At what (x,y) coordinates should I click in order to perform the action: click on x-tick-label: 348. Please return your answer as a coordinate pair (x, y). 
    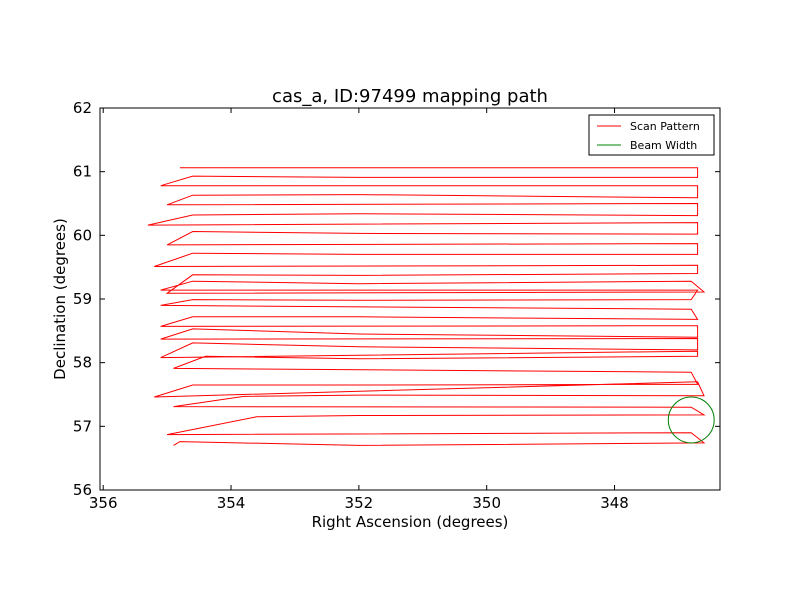
    Looking at the image, I should click on (614, 503).